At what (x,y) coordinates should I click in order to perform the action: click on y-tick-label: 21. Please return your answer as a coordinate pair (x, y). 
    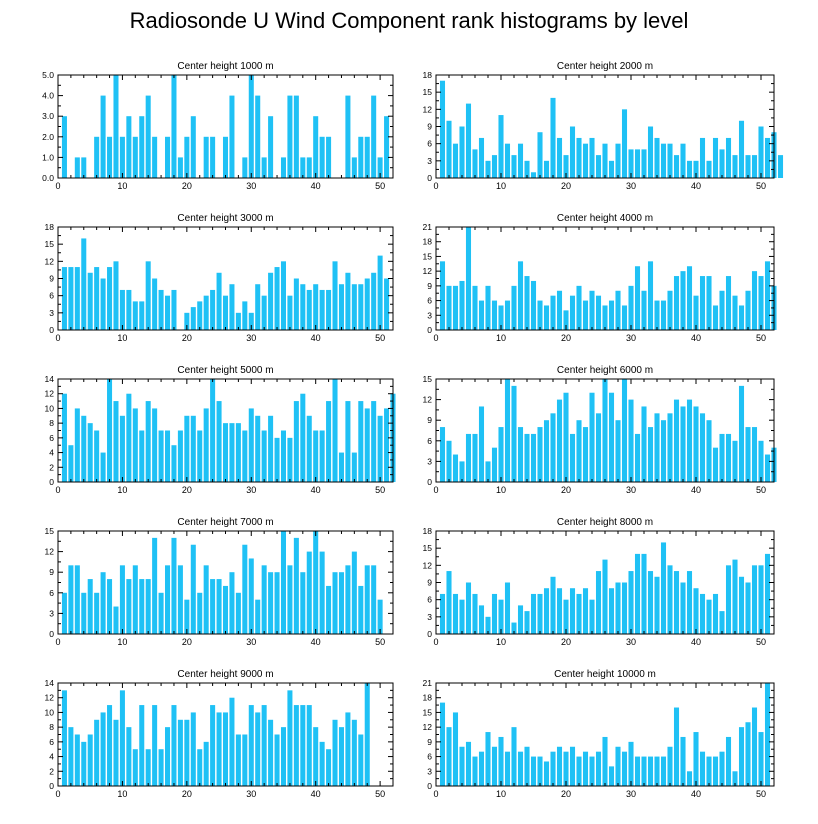
    Looking at the image, I should click on (428, 683).